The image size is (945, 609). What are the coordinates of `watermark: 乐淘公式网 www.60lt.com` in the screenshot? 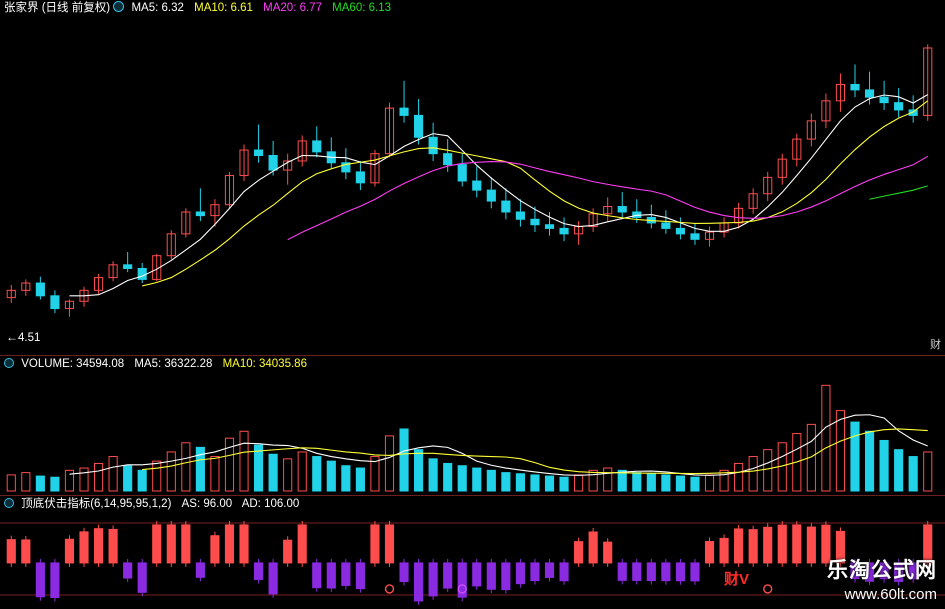 It's located at (882, 578).